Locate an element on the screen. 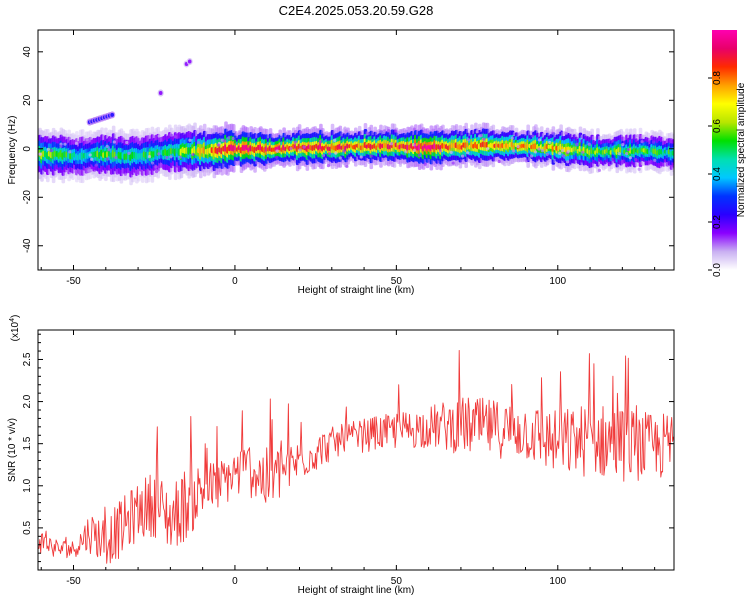 The height and width of the screenshot is (600, 750). snr-x-tick-label: 0 is located at coordinates (235, 581).